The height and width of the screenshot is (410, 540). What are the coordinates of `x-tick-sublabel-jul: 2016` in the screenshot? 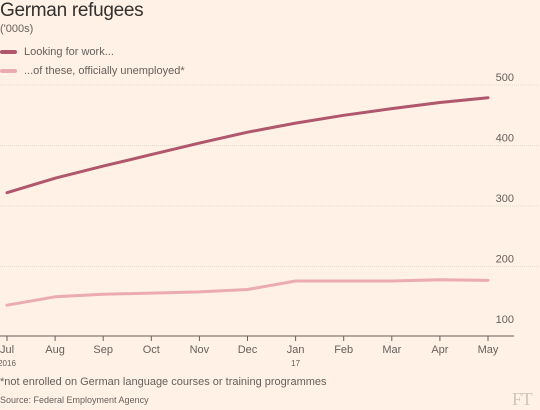 It's located at (8, 363).